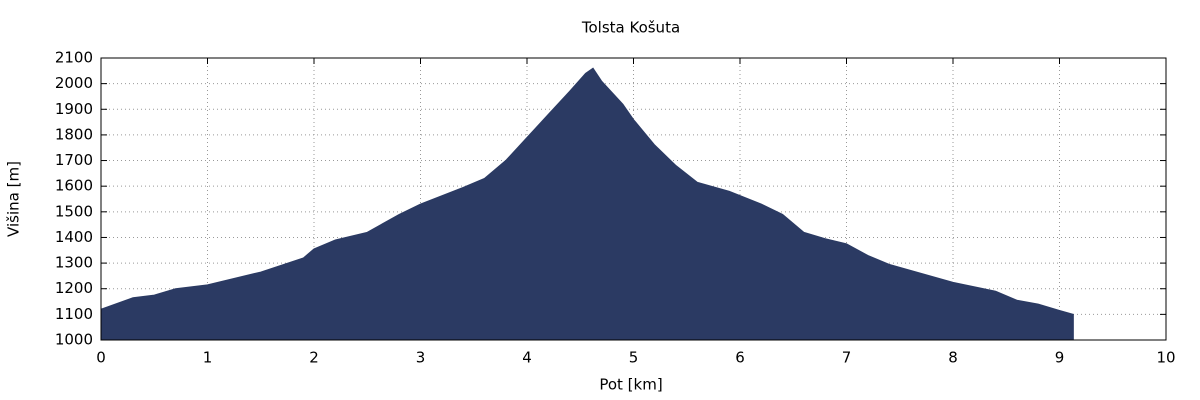 This screenshot has width=1200, height=400. What do you see at coordinates (74, 211) in the screenshot?
I see `y-tick-label: 1500` at bounding box center [74, 211].